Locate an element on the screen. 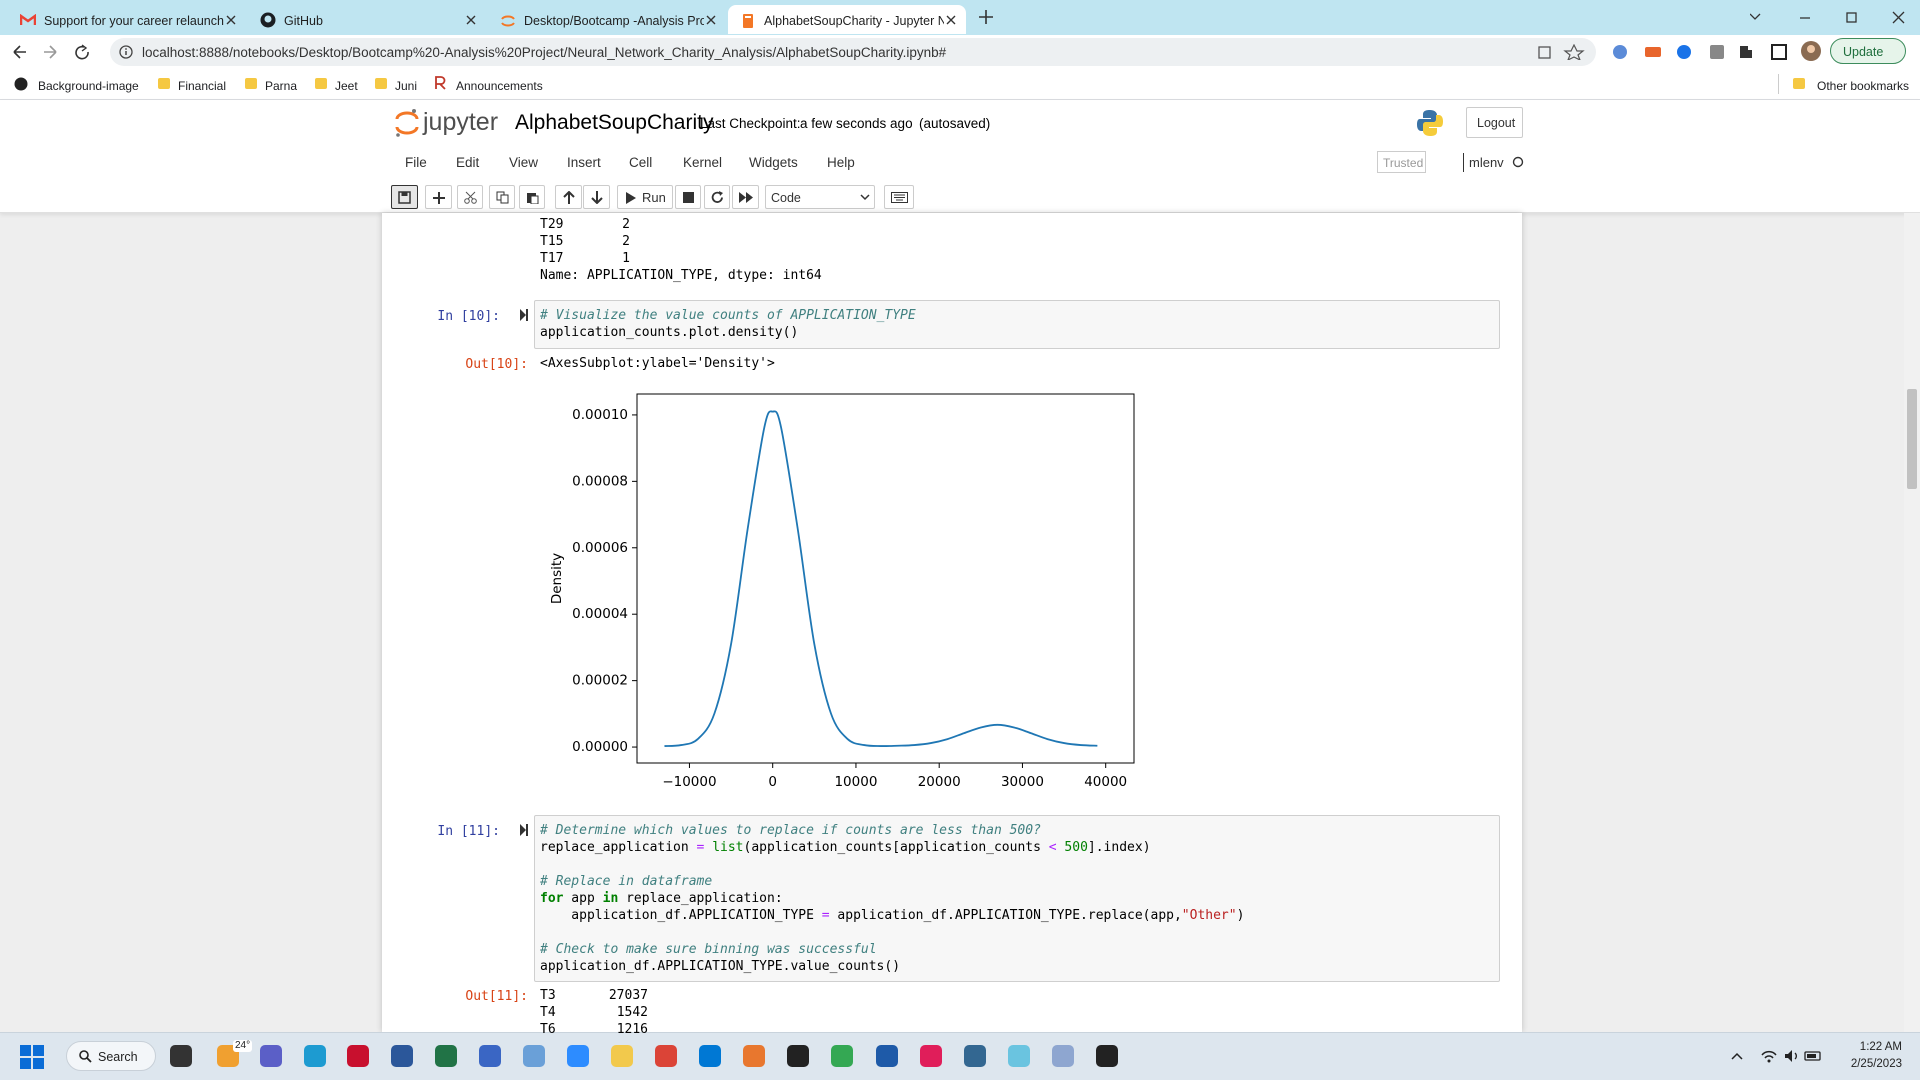 The width and height of the screenshot is (1920, 1080). bookmark: Background-image is located at coordinates (88, 86).